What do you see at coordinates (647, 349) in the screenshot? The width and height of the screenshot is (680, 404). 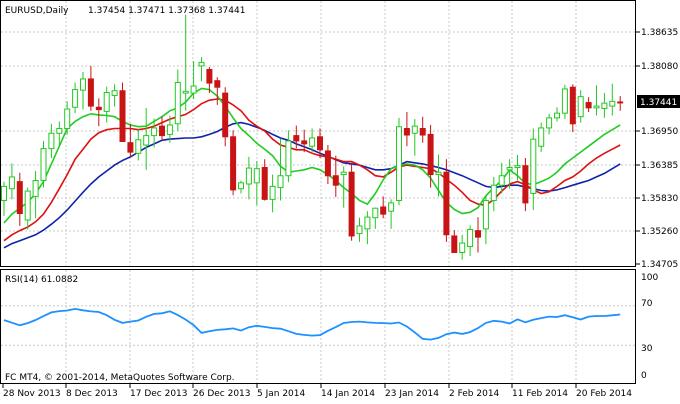 I see `rsi-level-label: 30` at bounding box center [647, 349].